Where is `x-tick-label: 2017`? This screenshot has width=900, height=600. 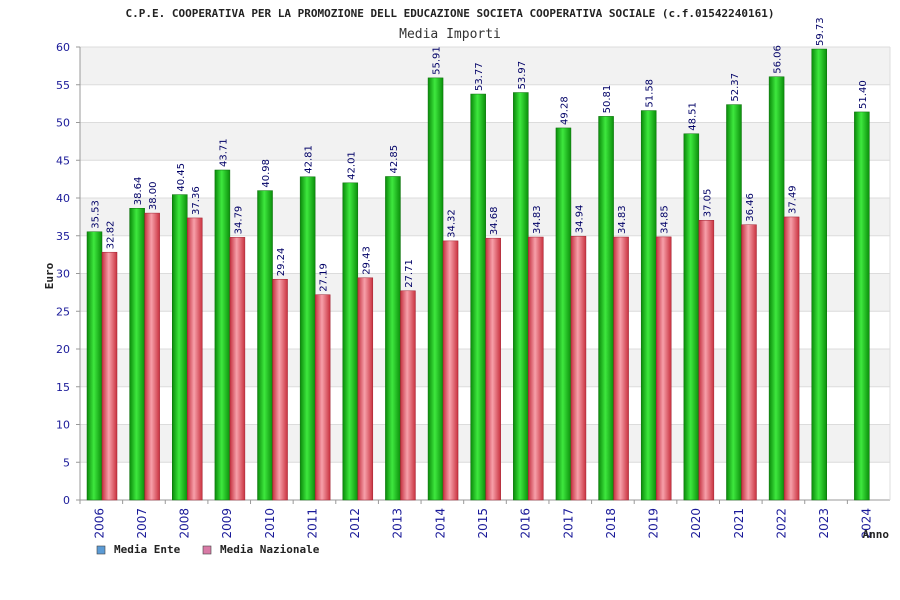 x-tick-label: 2017 is located at coordinates (568, 523).